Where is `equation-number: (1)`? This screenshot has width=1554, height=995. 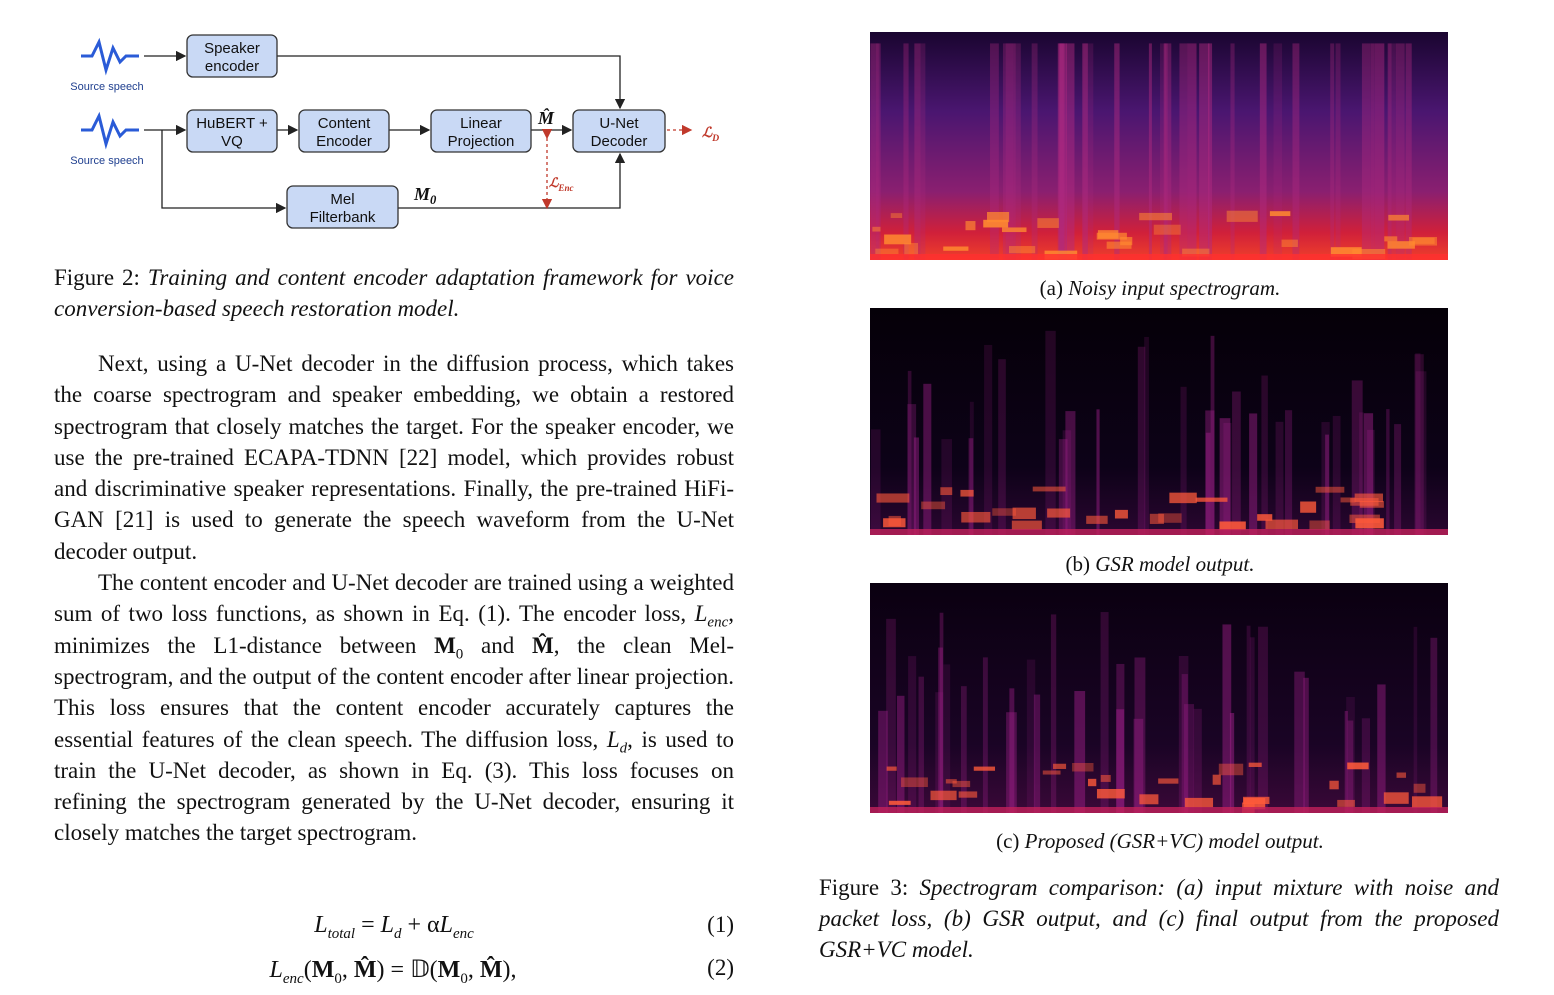
equation-number: (1) is located at coordinates (720, 924).